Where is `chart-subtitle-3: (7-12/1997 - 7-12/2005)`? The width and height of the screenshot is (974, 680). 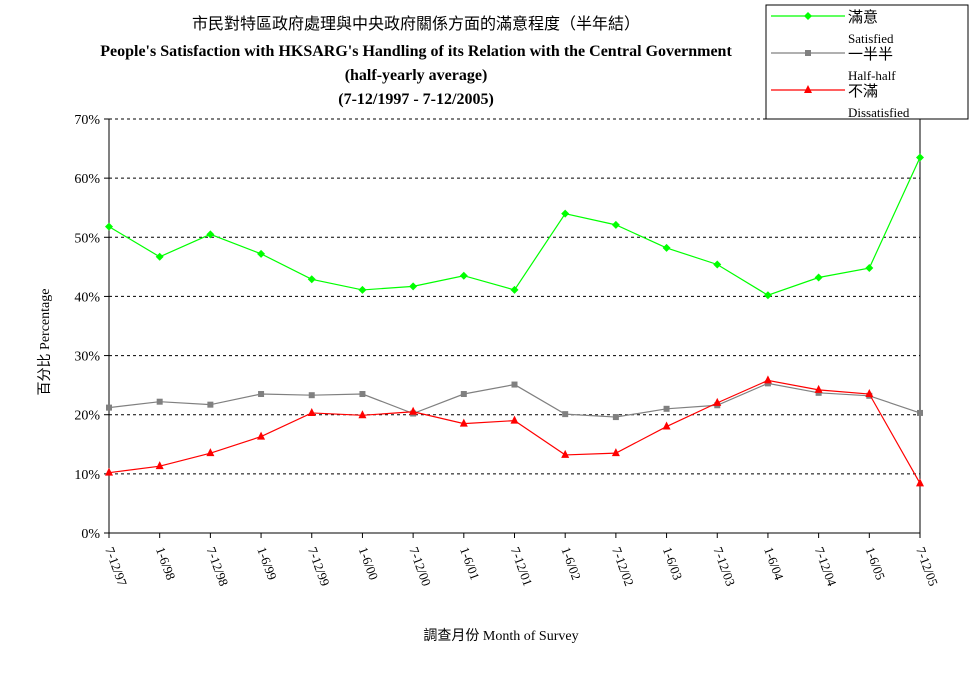 chart-subtitle-3: (7-12/1997 - 7-12/2005) is located at coordinates (416, 99).